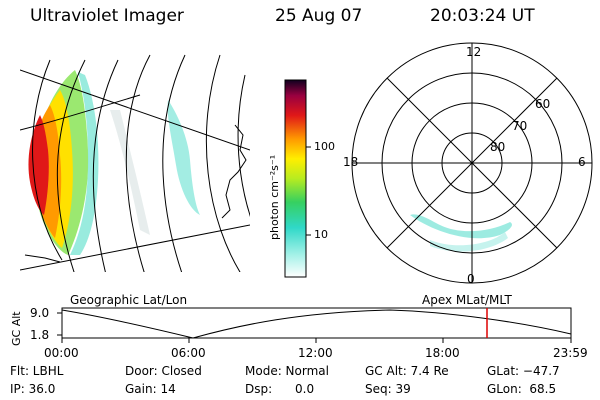 The width and height of the screenshot is (600, 400). What do you see at coordinates (388, 389) in the screenshot?
I see `info-seq: Seq: 39` at bounding box center [388, 389].